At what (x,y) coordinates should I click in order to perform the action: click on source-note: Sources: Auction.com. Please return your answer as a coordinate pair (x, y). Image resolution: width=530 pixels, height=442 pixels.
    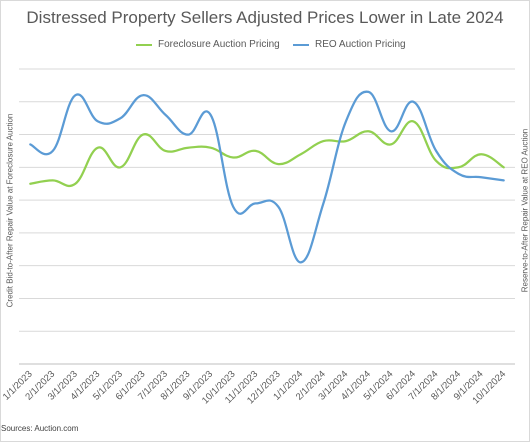
    Looking at the image, I should click on (40, 428).